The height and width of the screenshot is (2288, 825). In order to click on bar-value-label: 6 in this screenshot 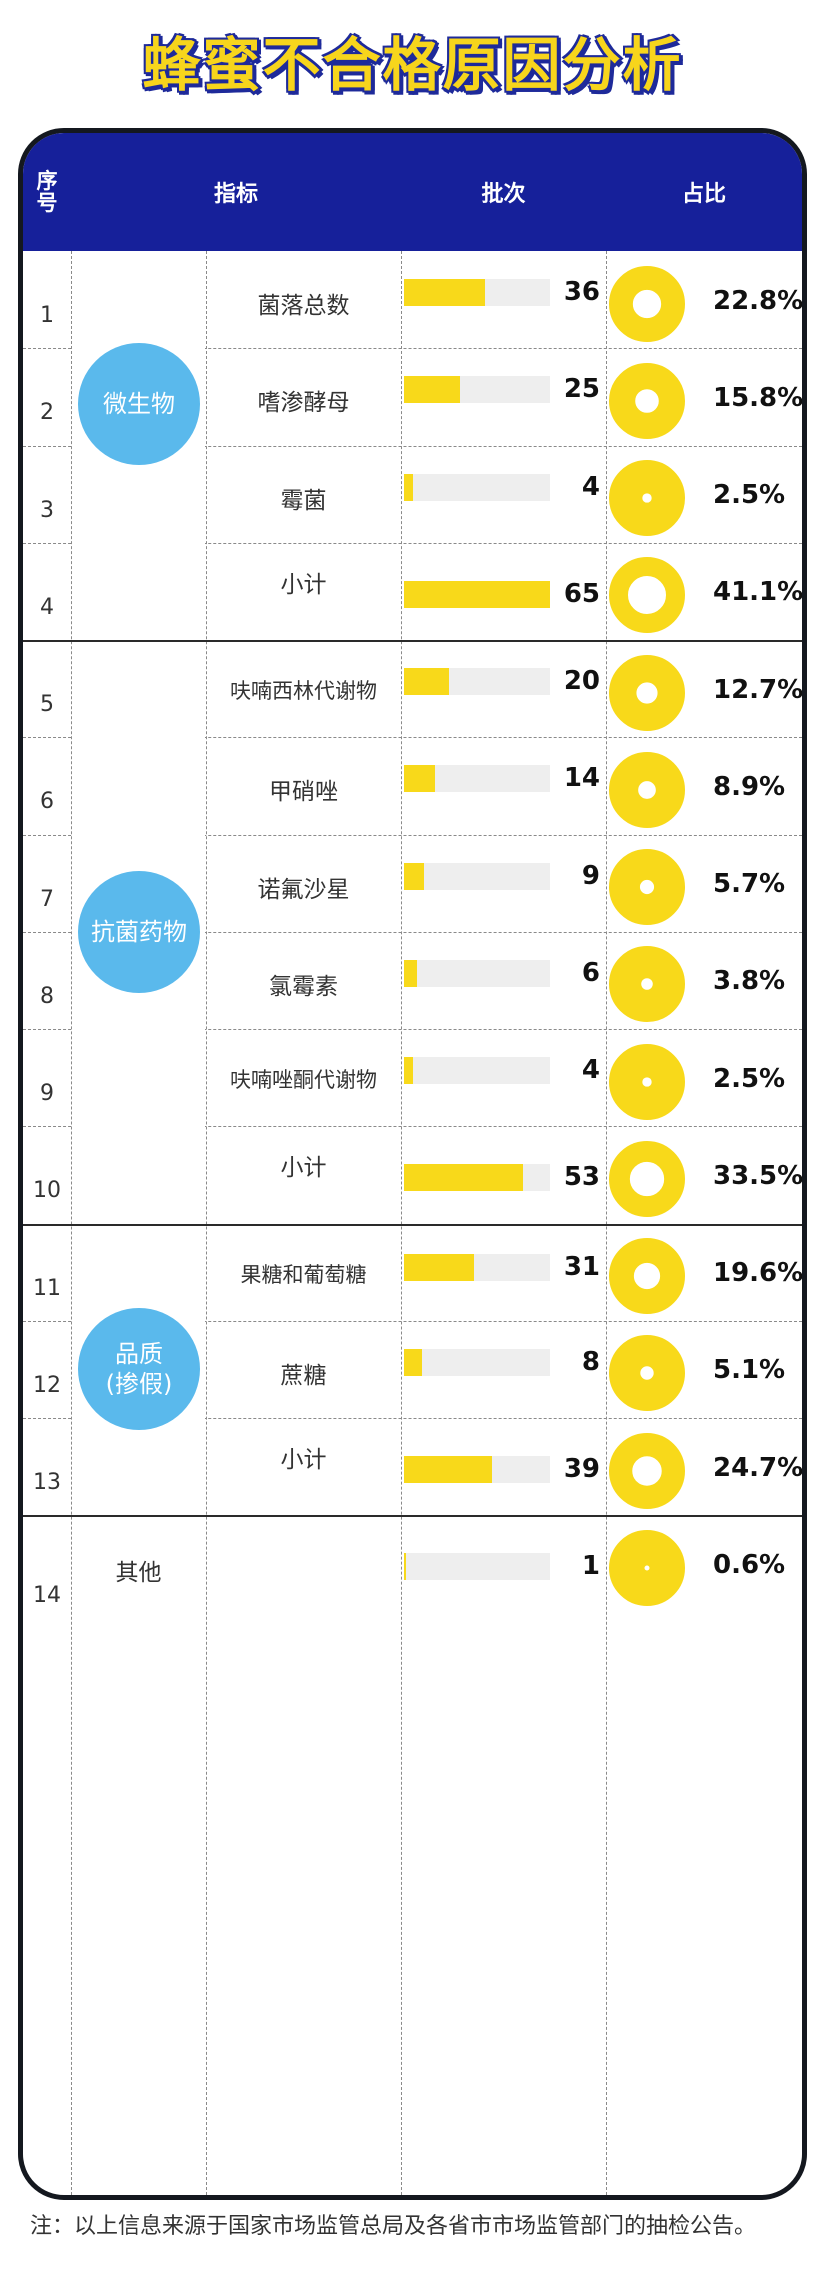, I will do `click(590, 972)`.